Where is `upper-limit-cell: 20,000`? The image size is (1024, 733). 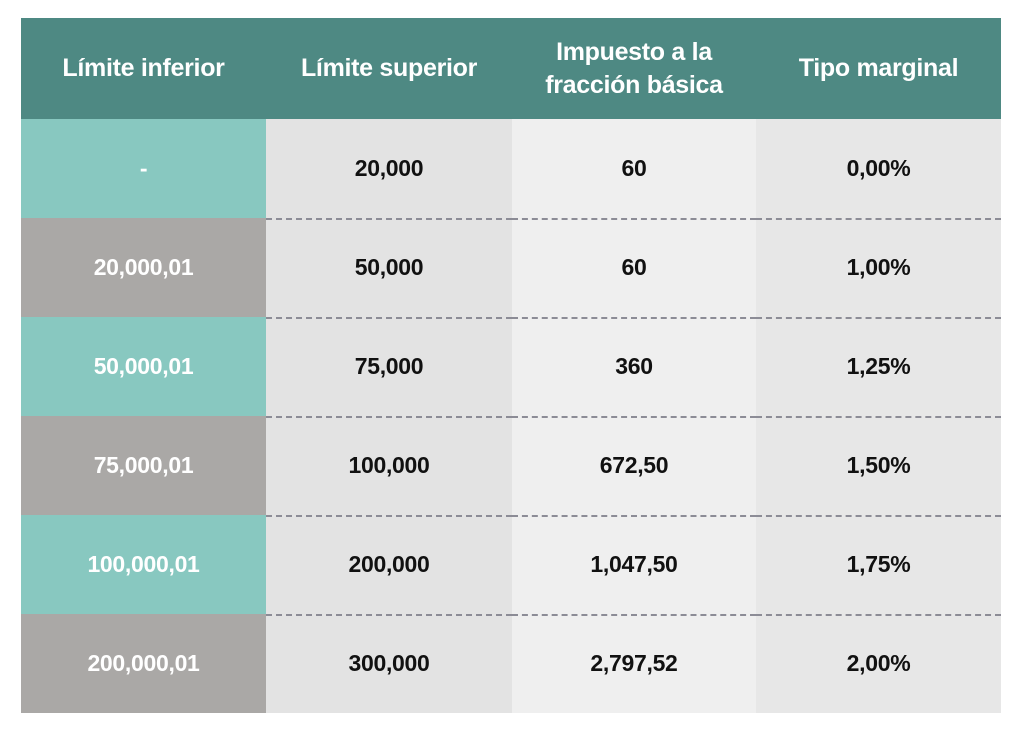
upper-limit-cell: 20,000 is located at coordinates (389, 168).